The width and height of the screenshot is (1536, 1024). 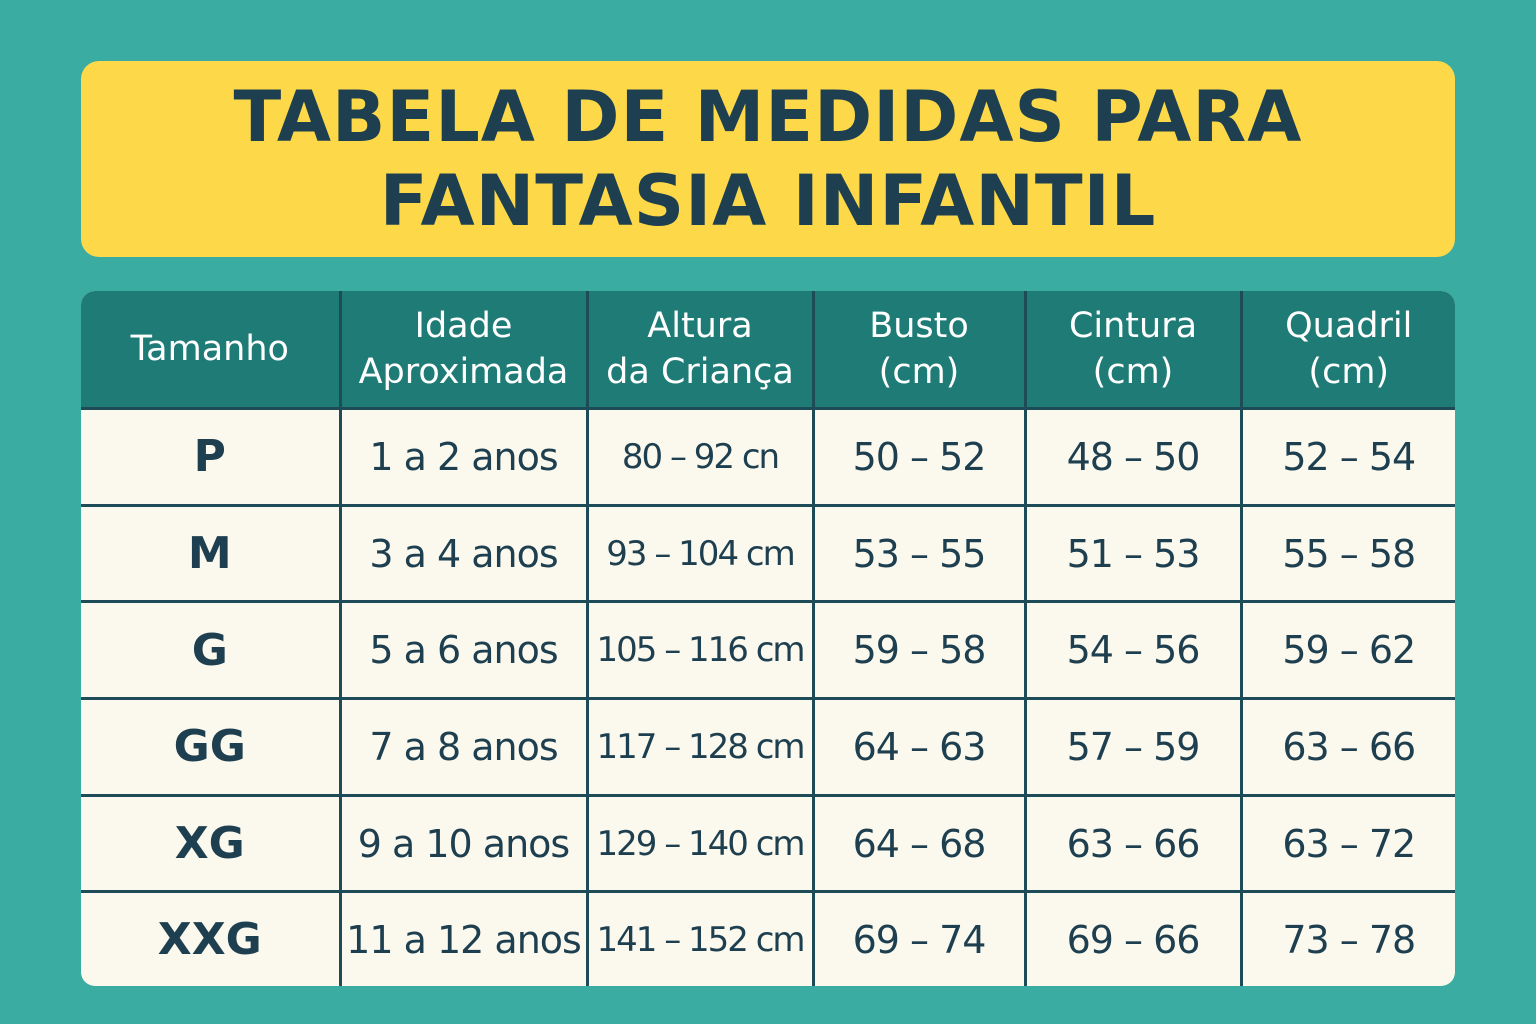 What do you see at coordinates (463, 326) in the screenshot?
I see `header-label: Idade` at bounding box center [463, 326].